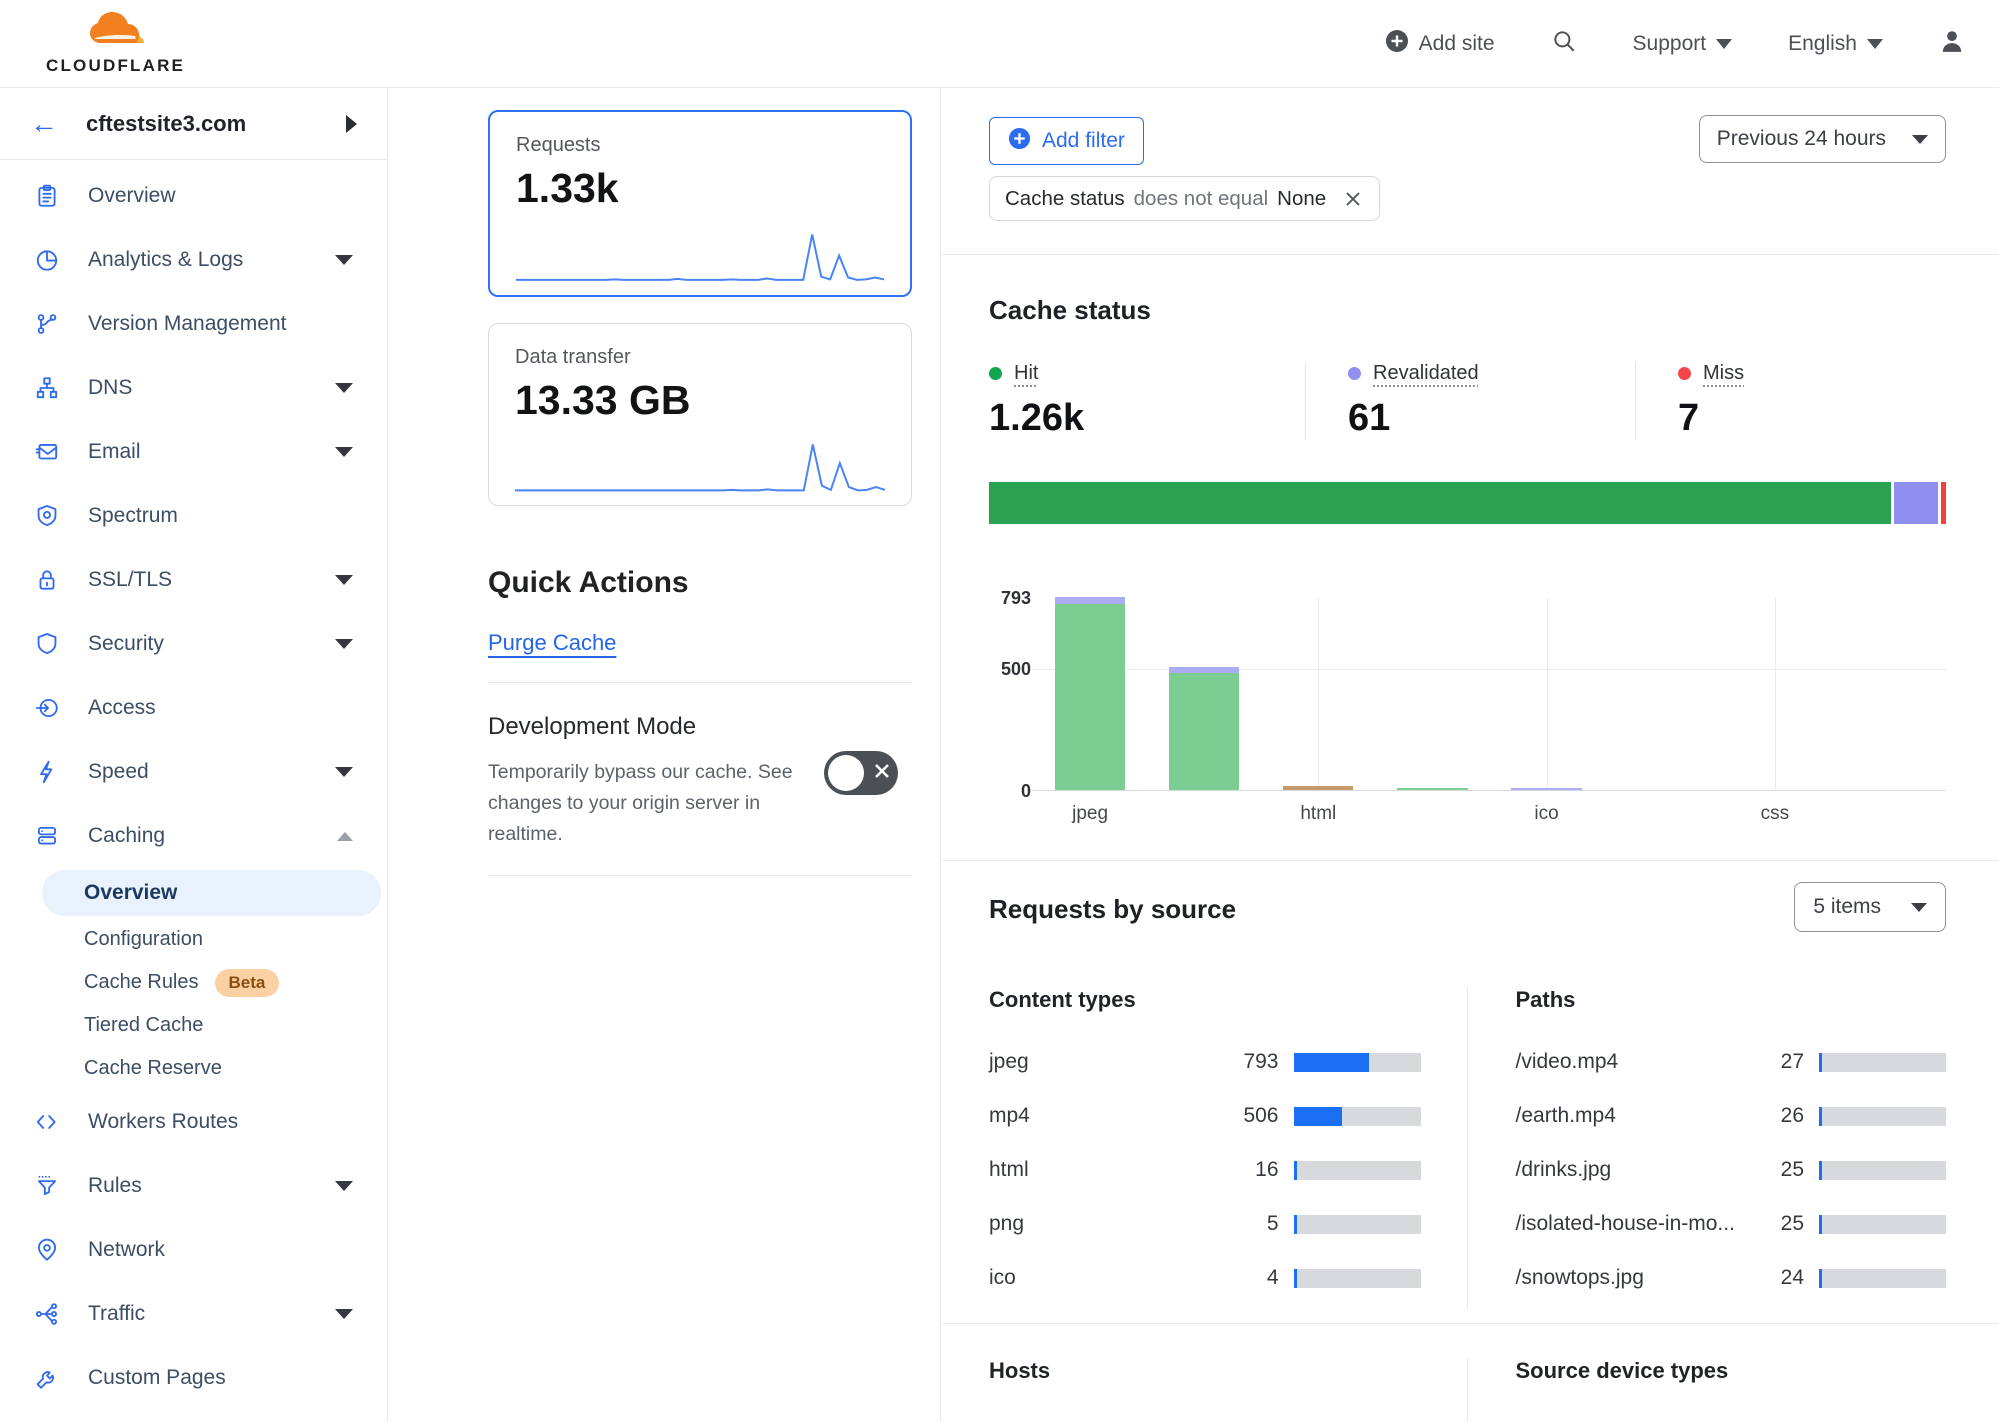  Describe the element at coordinates (700, 257) in the screenshot. I see `requests-sparkline` at that location.